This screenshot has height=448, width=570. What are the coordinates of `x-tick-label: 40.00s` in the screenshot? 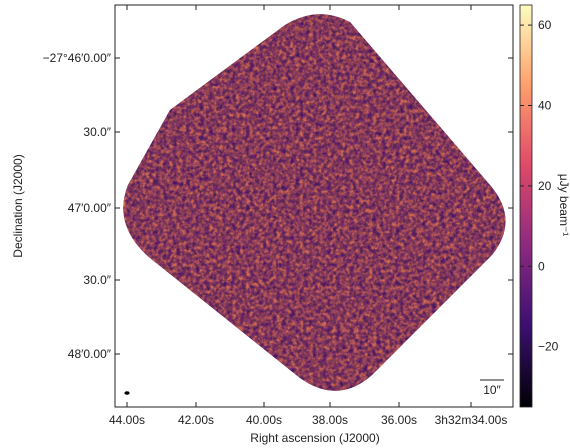 It's located at (264, 420).